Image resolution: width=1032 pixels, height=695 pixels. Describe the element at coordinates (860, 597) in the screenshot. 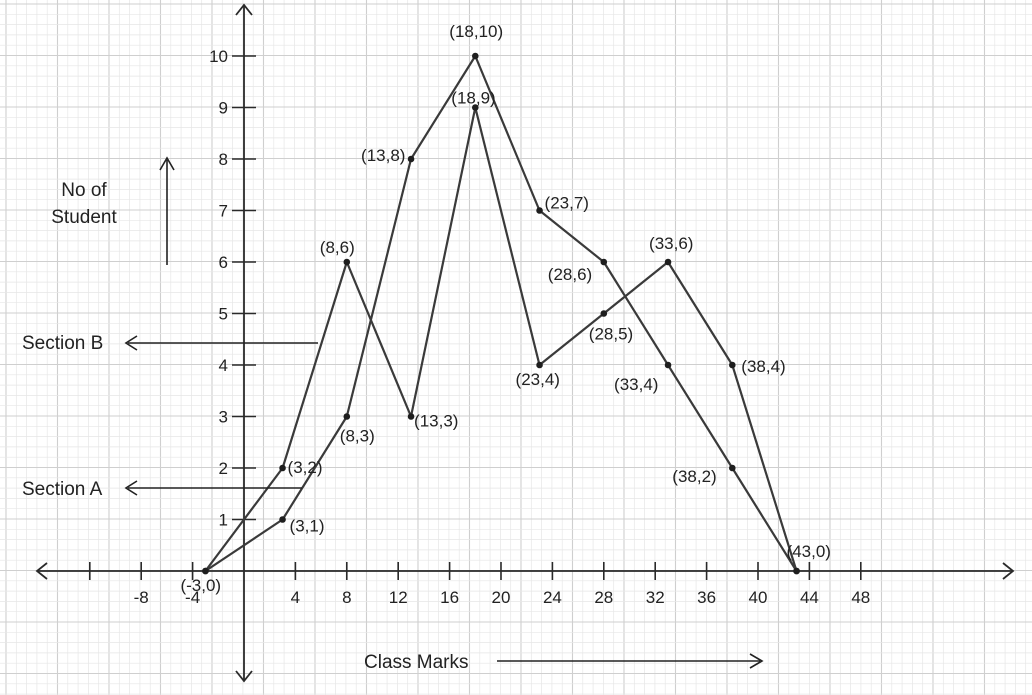

I see `x-tick-label: 48` at that location.